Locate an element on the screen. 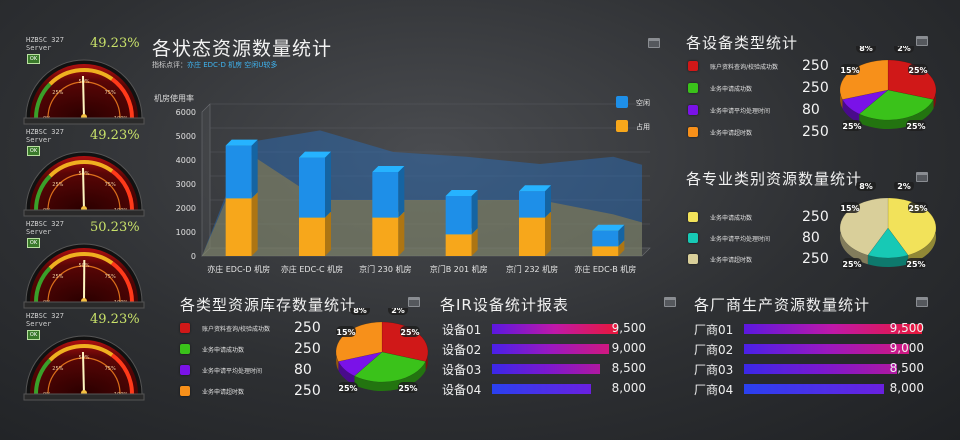 Image resolution: width=960 pixels, height=440 pixels. x-tick-label: 亦庄 EDC-B 机房 is located at coordinates (605, 269).